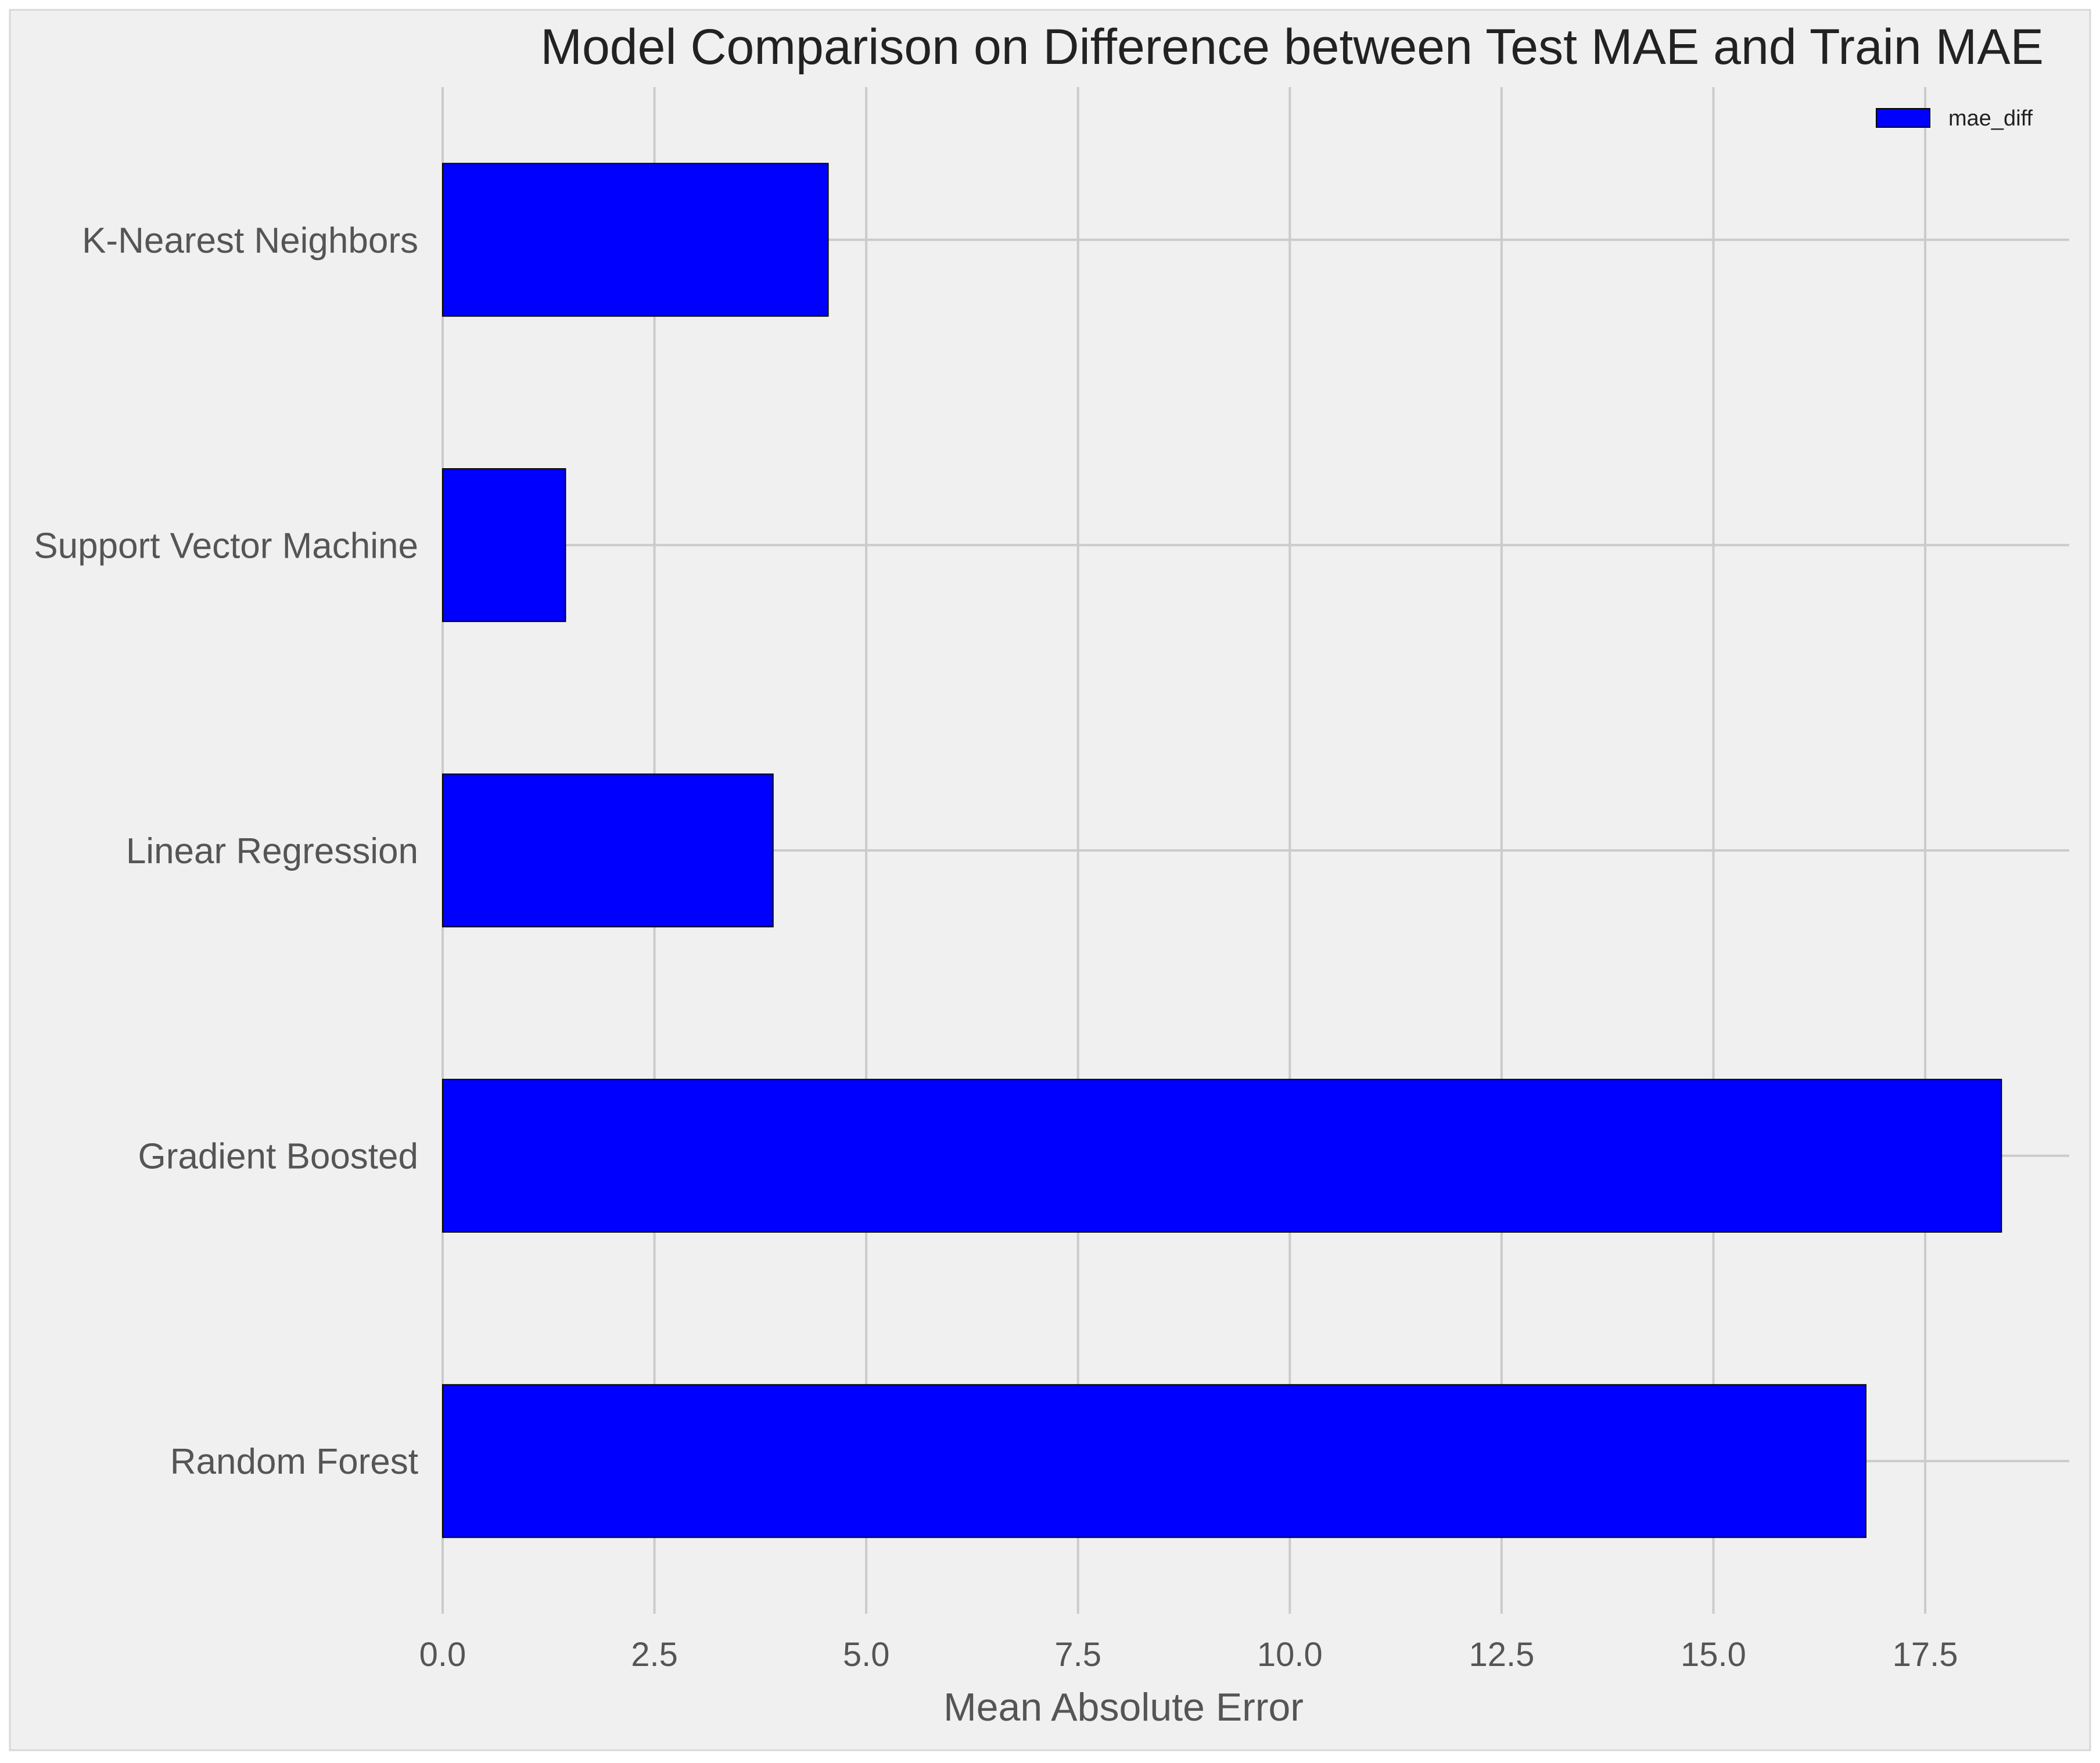 This screenshot has width=2100, height=1763. I want to click on x-tick-label: 15.0, so click(1714, 1655).